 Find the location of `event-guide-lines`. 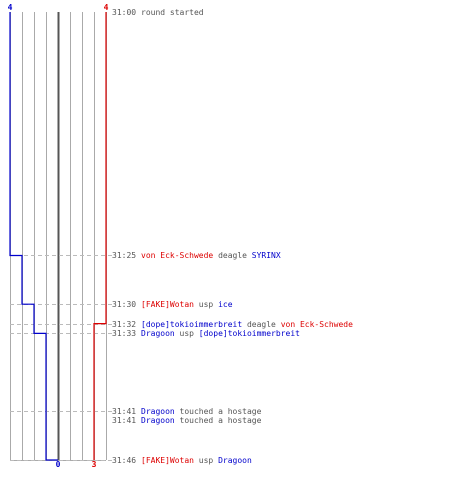

event-guide-lines is located at coordinates (61, 358).